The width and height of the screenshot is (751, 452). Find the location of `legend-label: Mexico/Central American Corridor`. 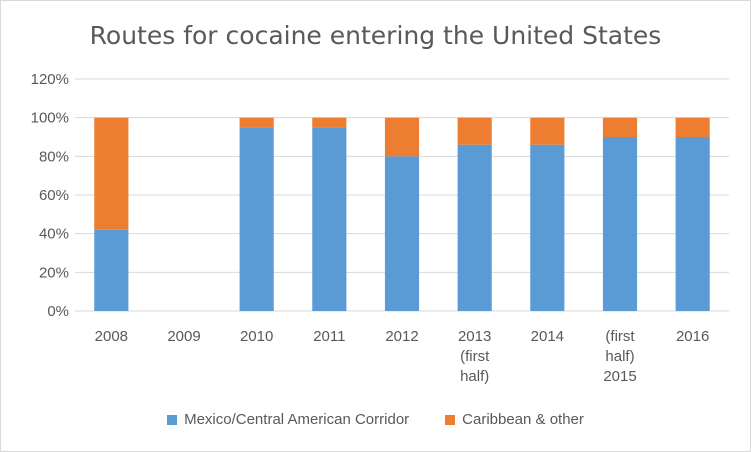

legend-label: Mexico/Central American Corridor is located at coordinates (297, 419).